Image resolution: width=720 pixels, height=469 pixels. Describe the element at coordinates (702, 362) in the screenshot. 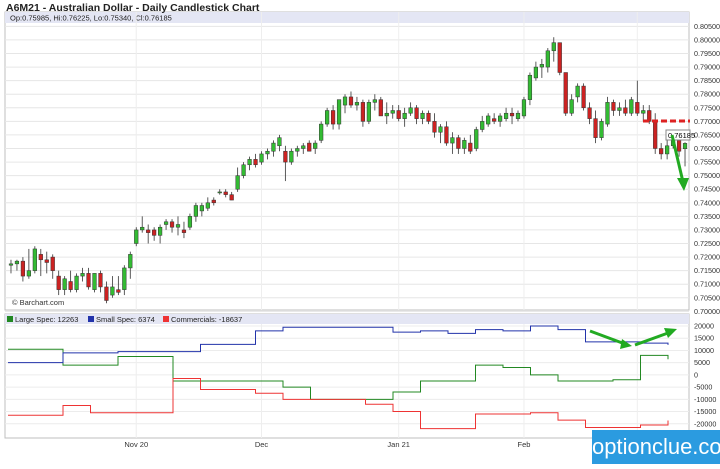

I see `cot-tick-label: 5000` at that location.